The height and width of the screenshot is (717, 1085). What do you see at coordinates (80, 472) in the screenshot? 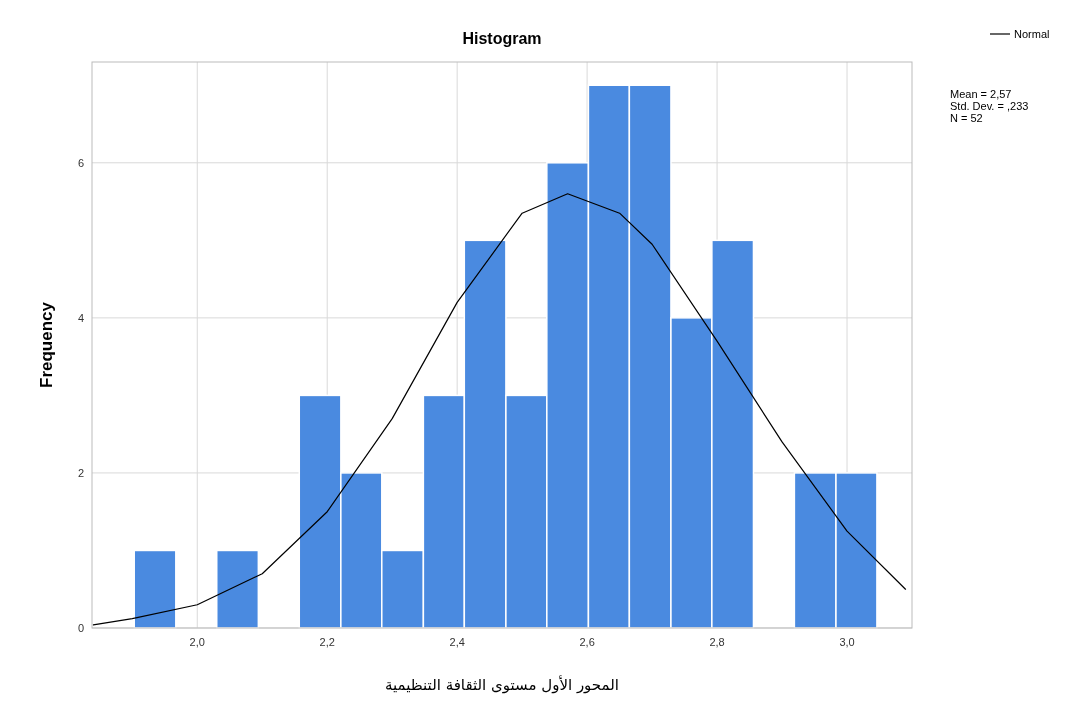
I see `y-tick-label: 2` at bounding box center [80, 472].